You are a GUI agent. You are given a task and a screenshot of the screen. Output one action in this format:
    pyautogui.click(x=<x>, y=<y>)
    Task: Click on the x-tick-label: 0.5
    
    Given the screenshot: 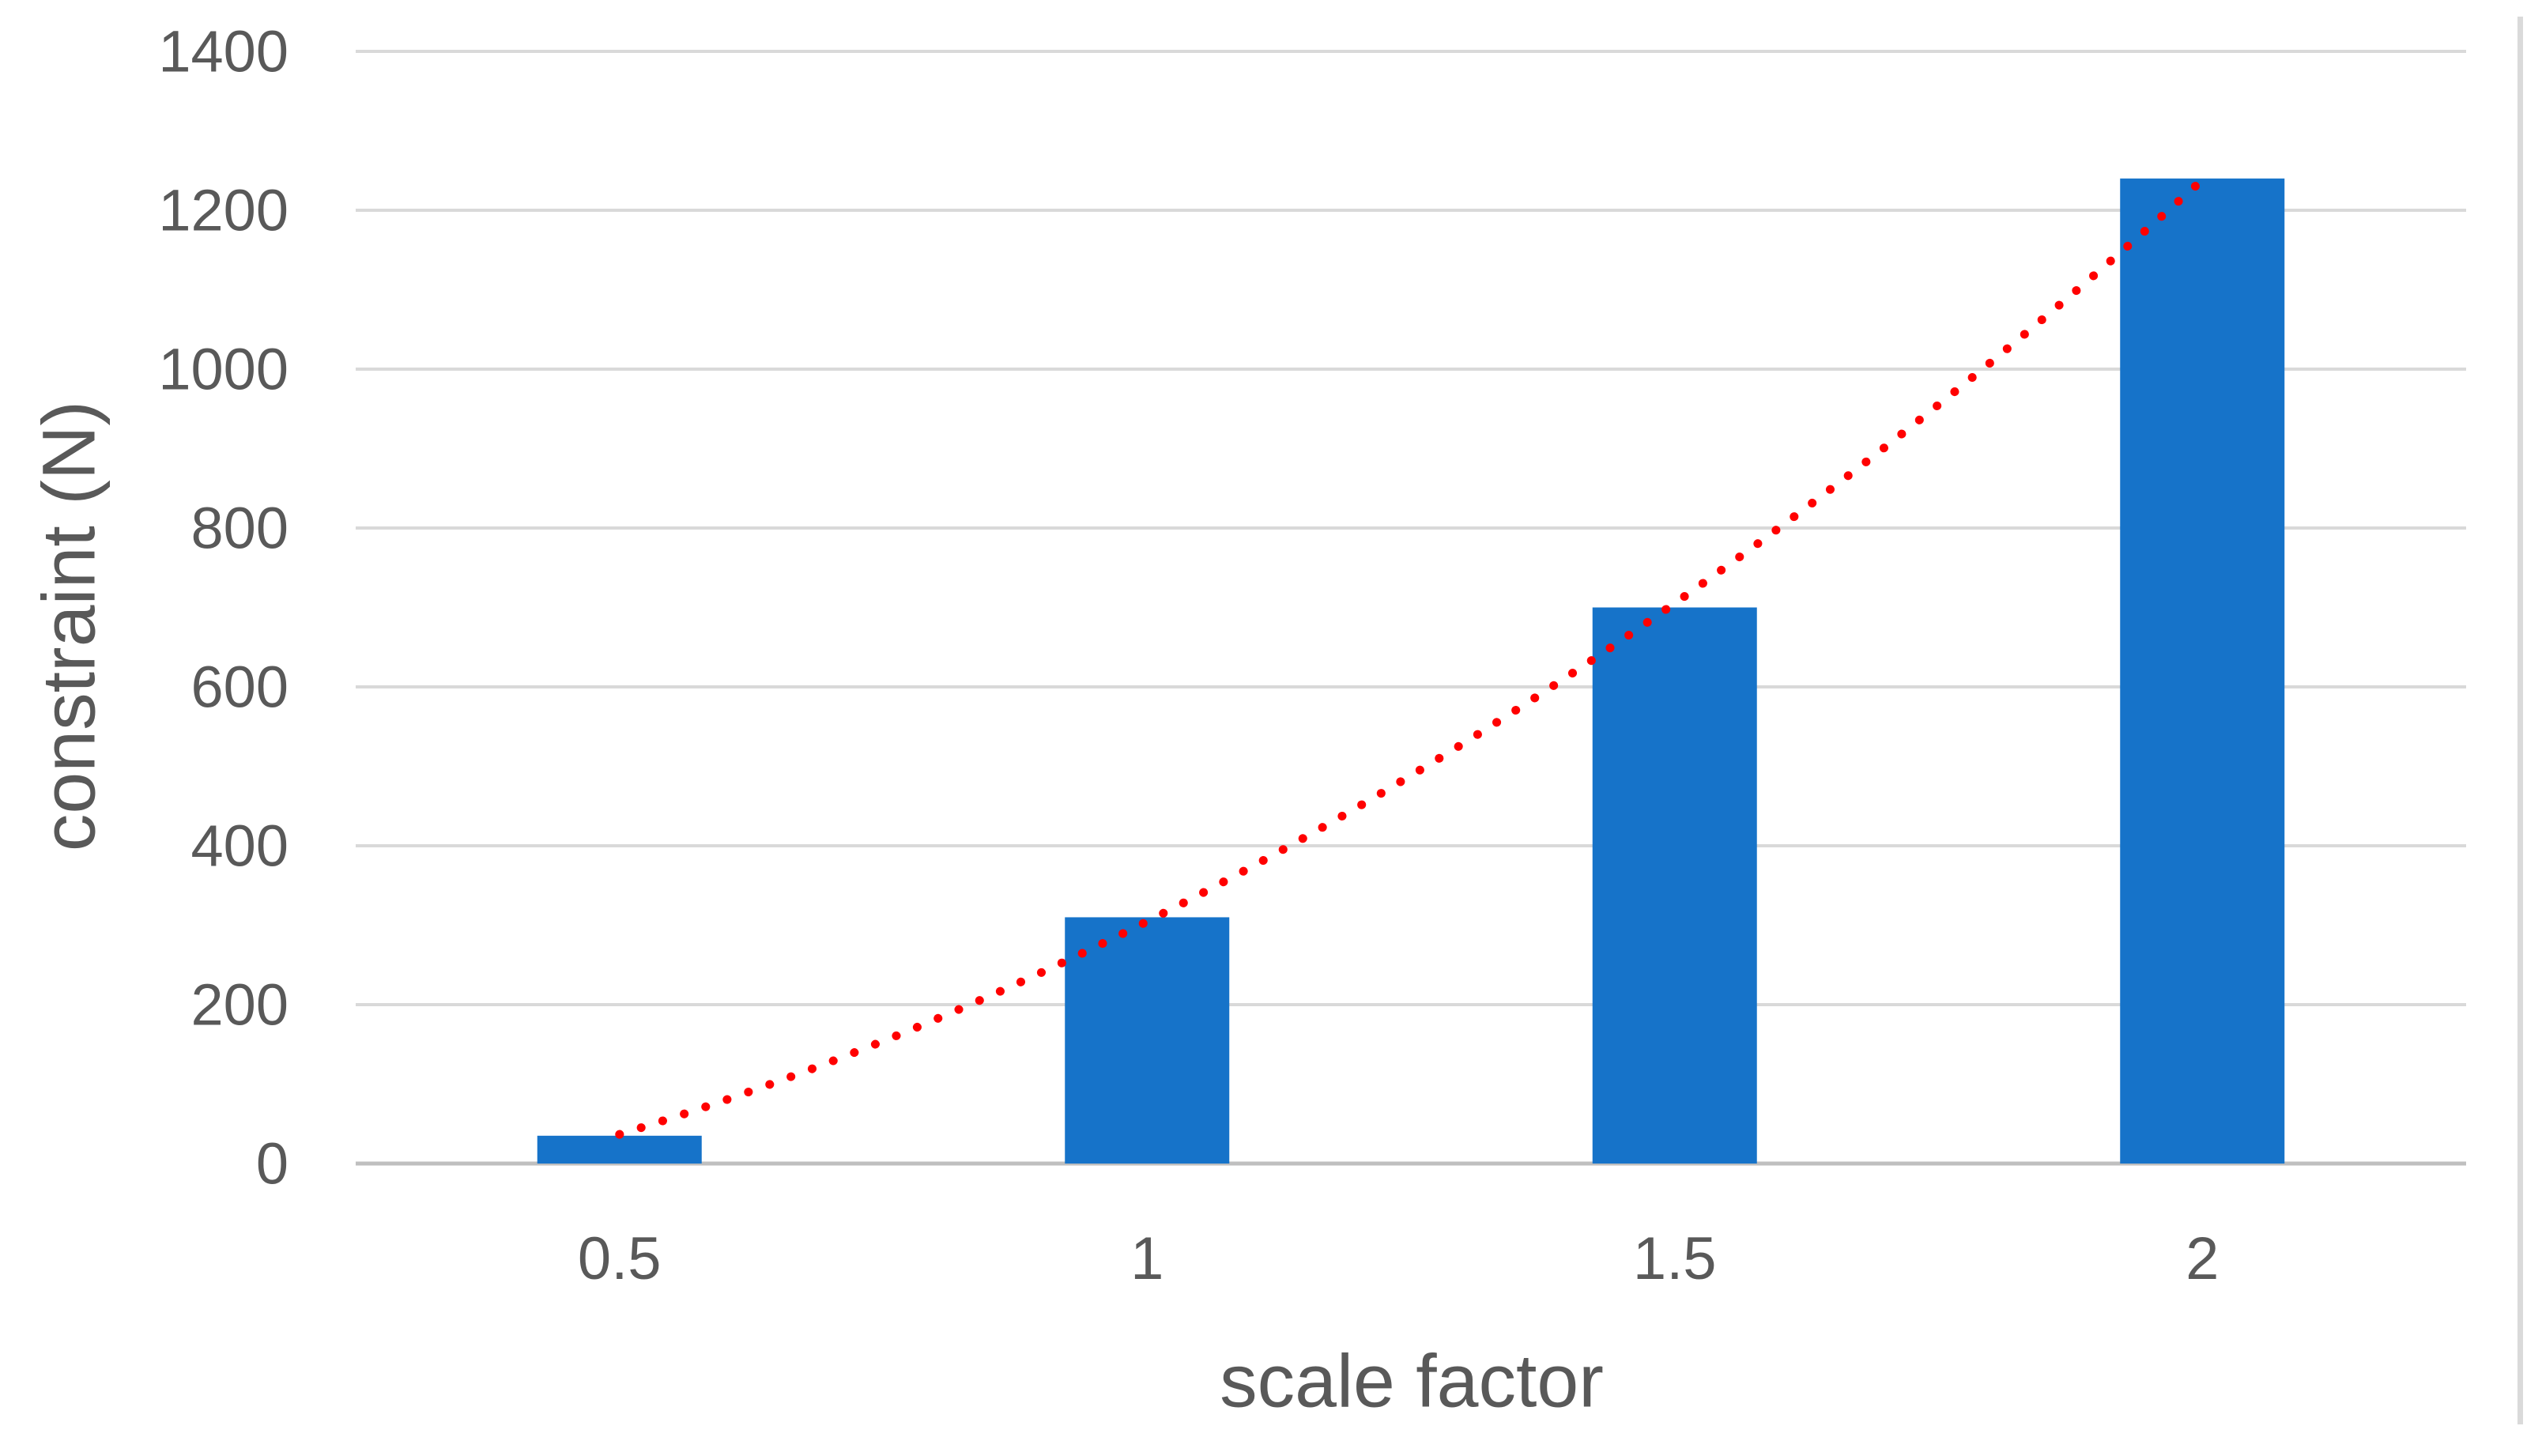 What is the action you would take?
    pyautogui.click(x=620, y=1258)
    